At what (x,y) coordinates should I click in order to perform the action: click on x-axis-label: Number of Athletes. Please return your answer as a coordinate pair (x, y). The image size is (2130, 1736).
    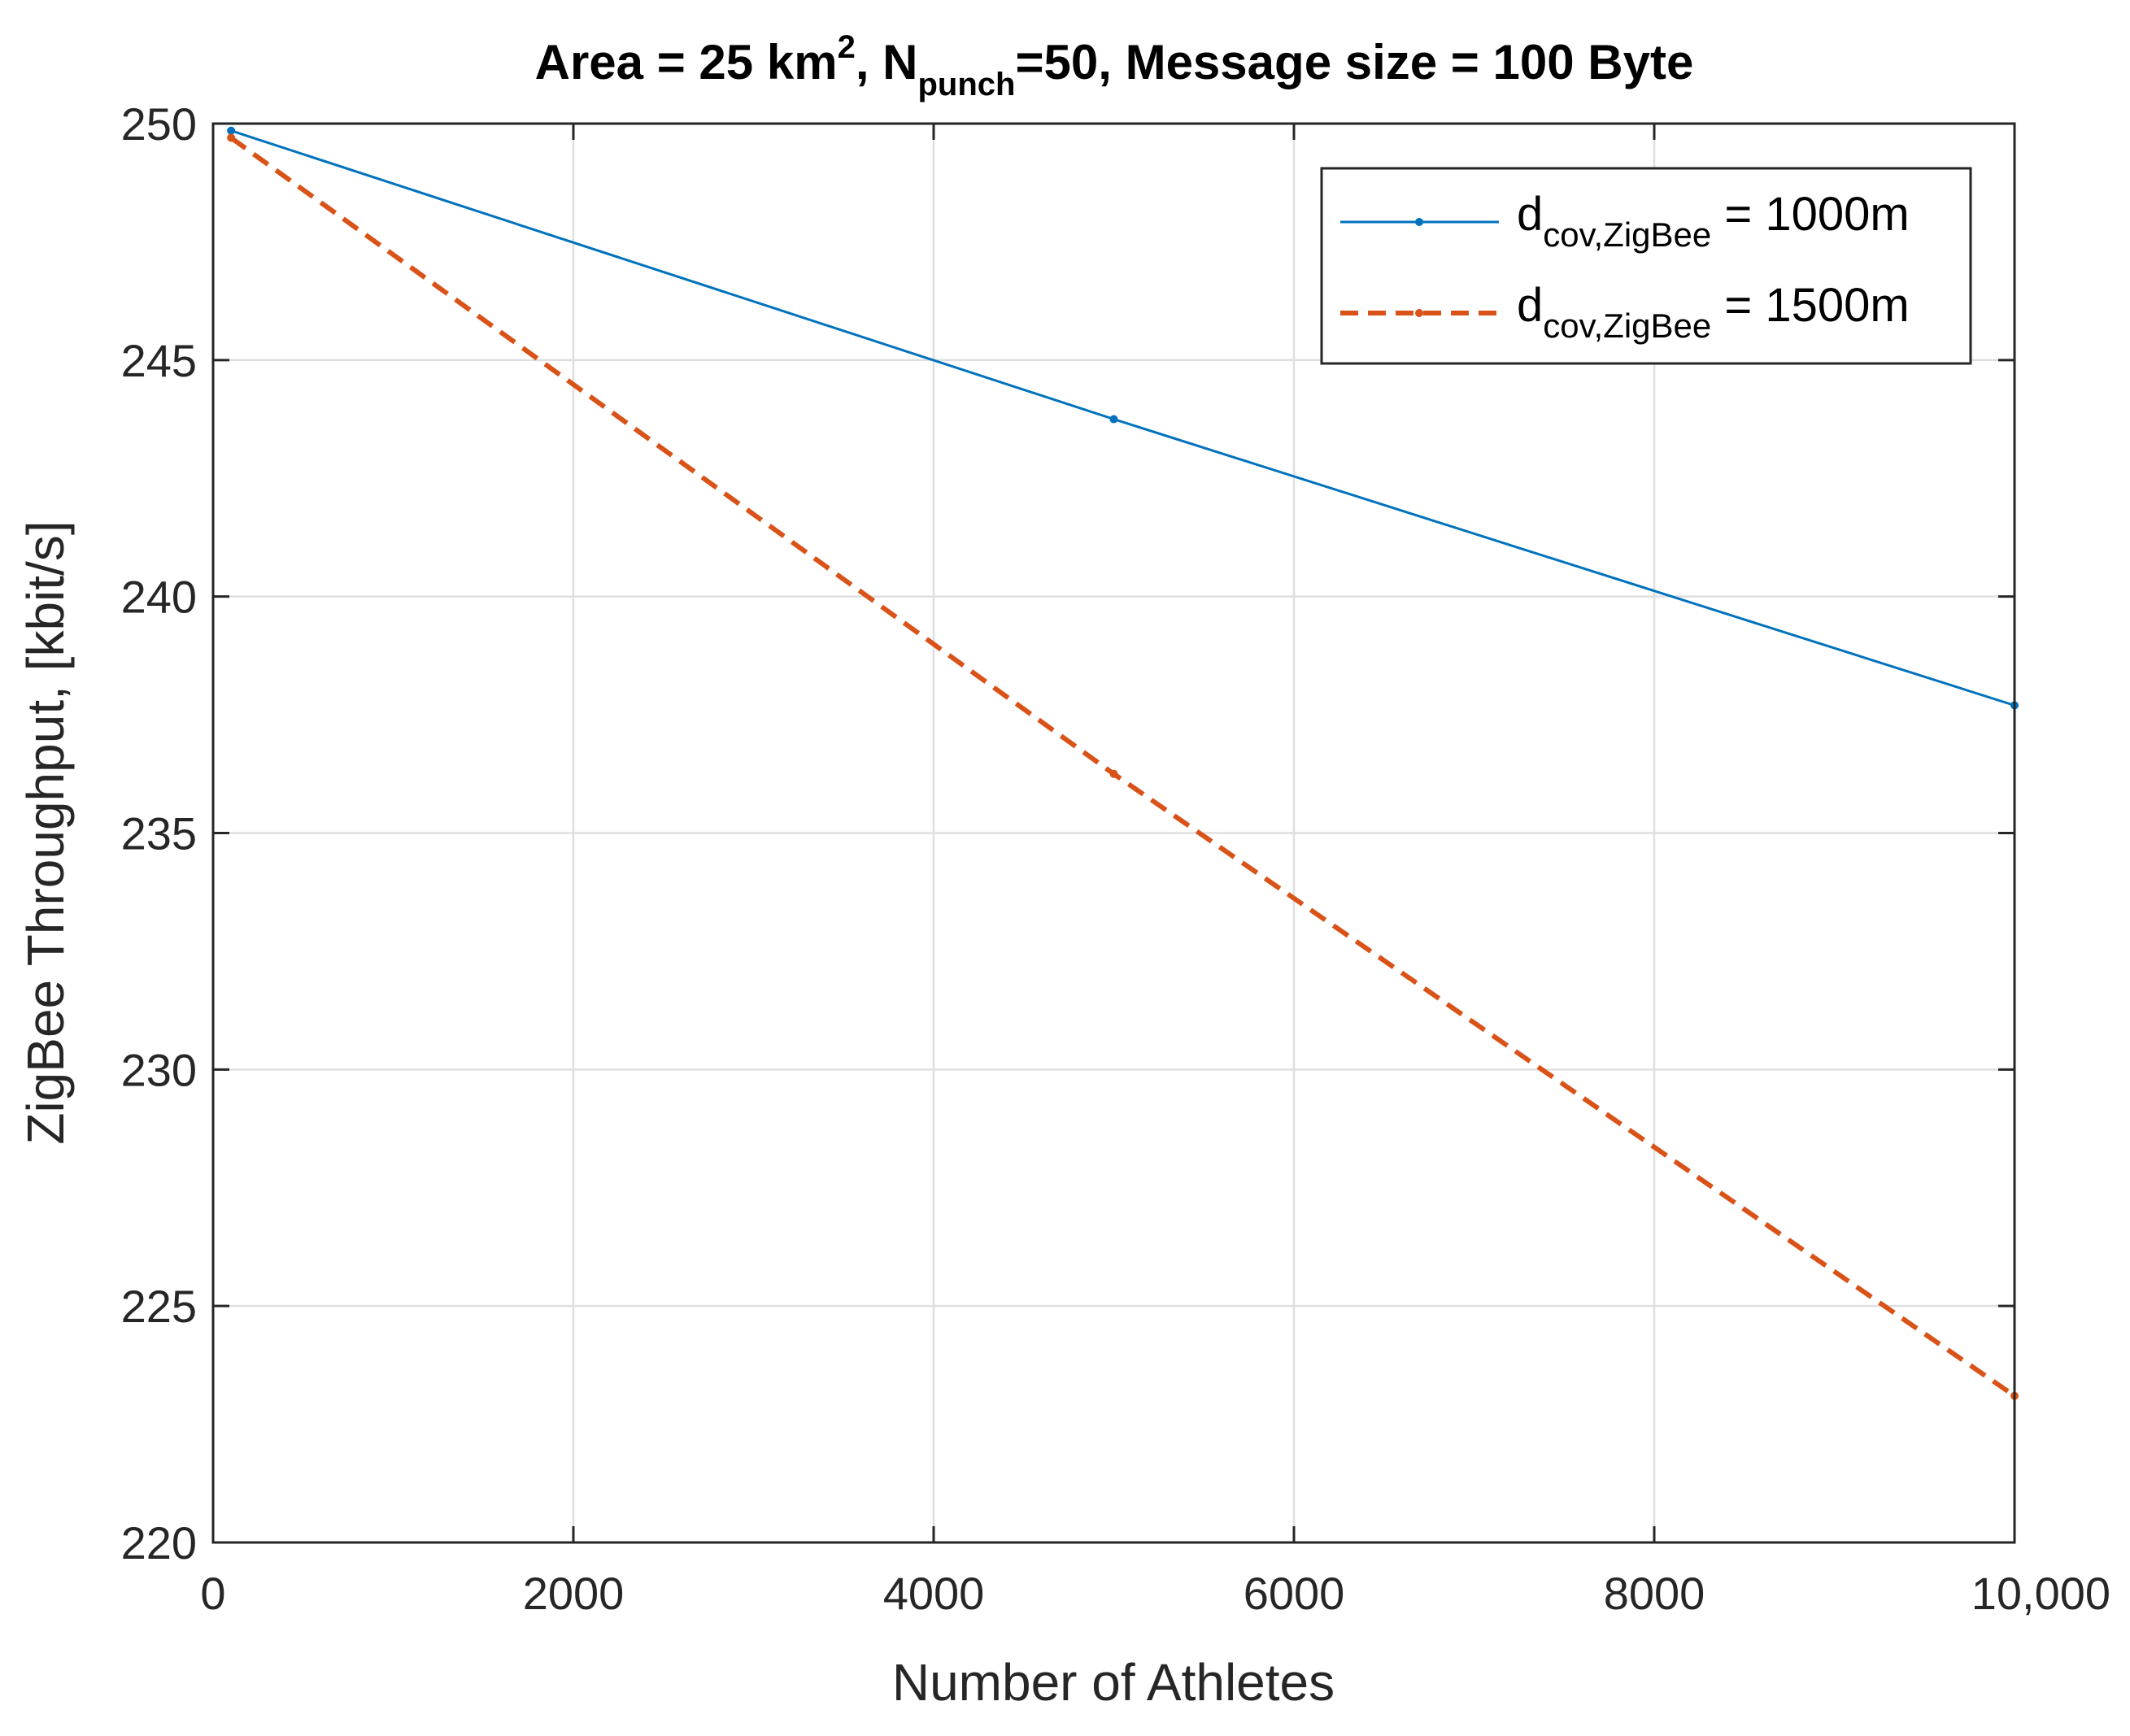
    Looking at the image, I should click on (1113, 1682).